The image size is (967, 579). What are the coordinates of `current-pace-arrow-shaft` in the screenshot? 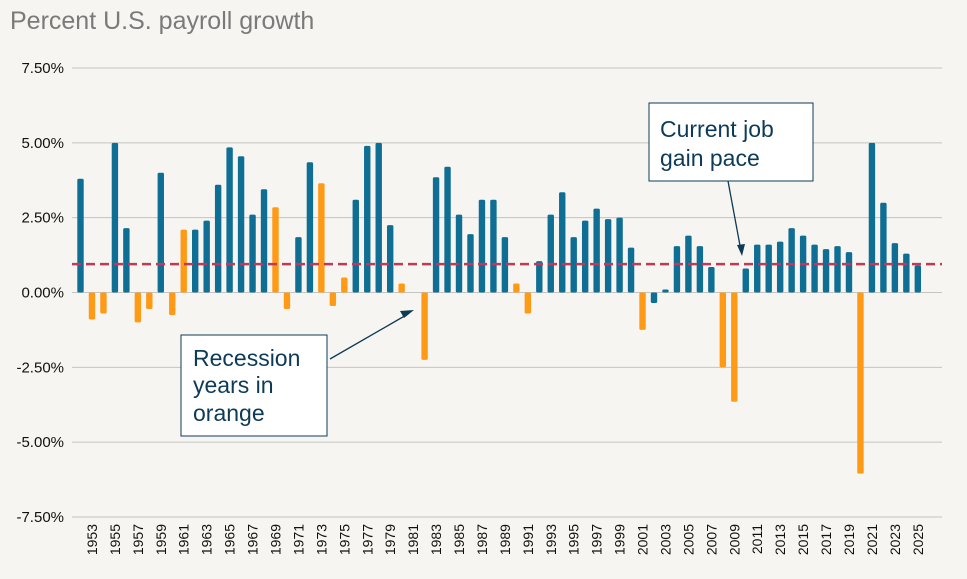 It's located at (734, 216).